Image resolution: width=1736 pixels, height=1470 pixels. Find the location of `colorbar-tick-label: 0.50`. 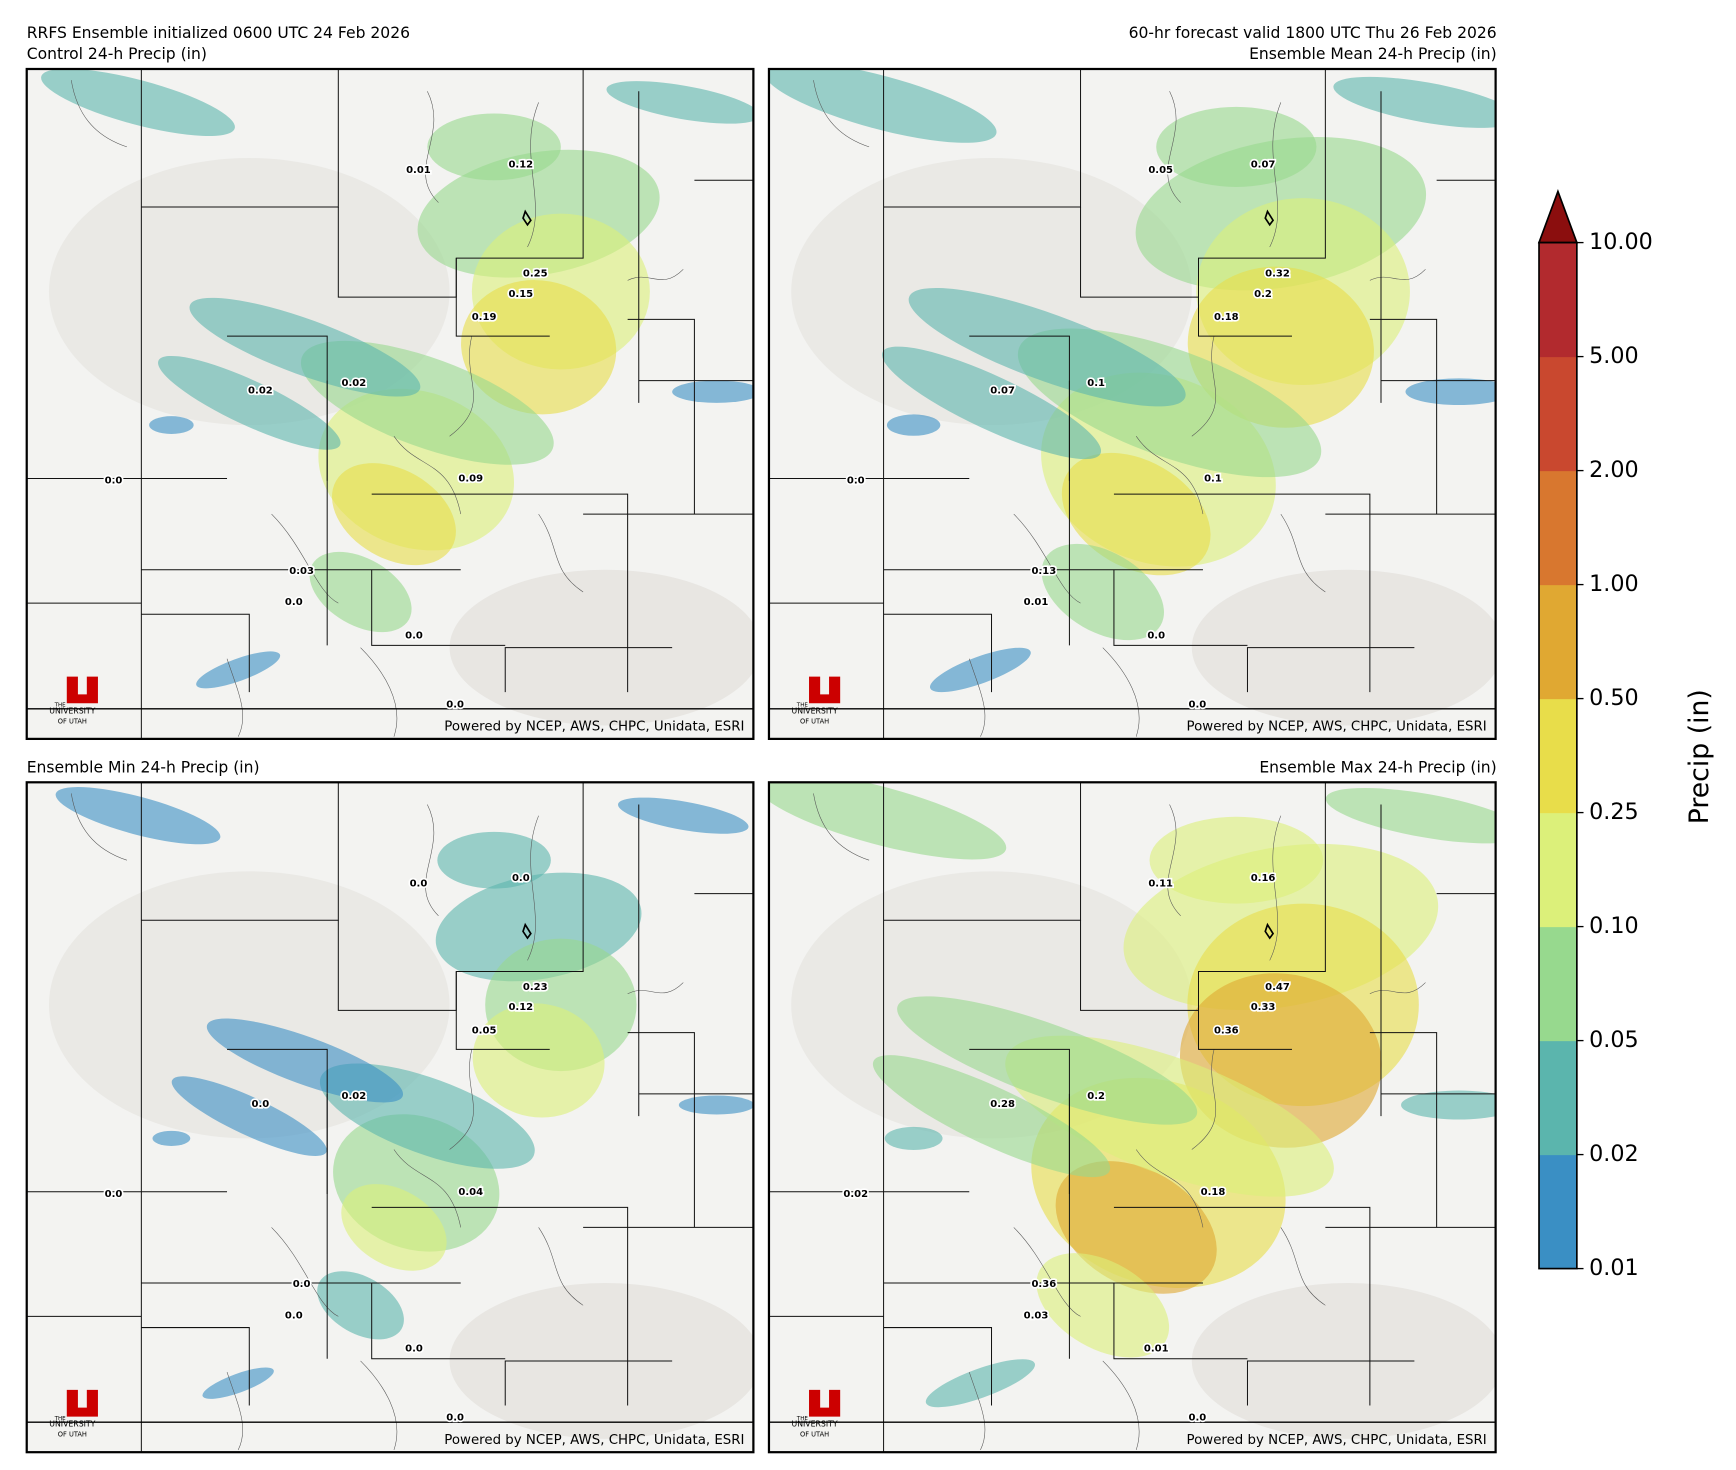

colorbar-tick-label: 0.50 is located at coordinates (1614, 698).